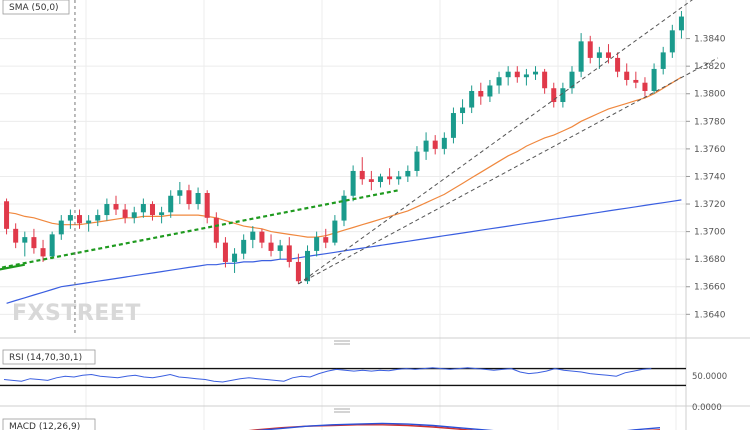 The width and height of the screenshot is (750, 434). Describe the element at coordinates (709, 377) in the screenshot. I see `rsi-tick-label: 50.0000` at that location.